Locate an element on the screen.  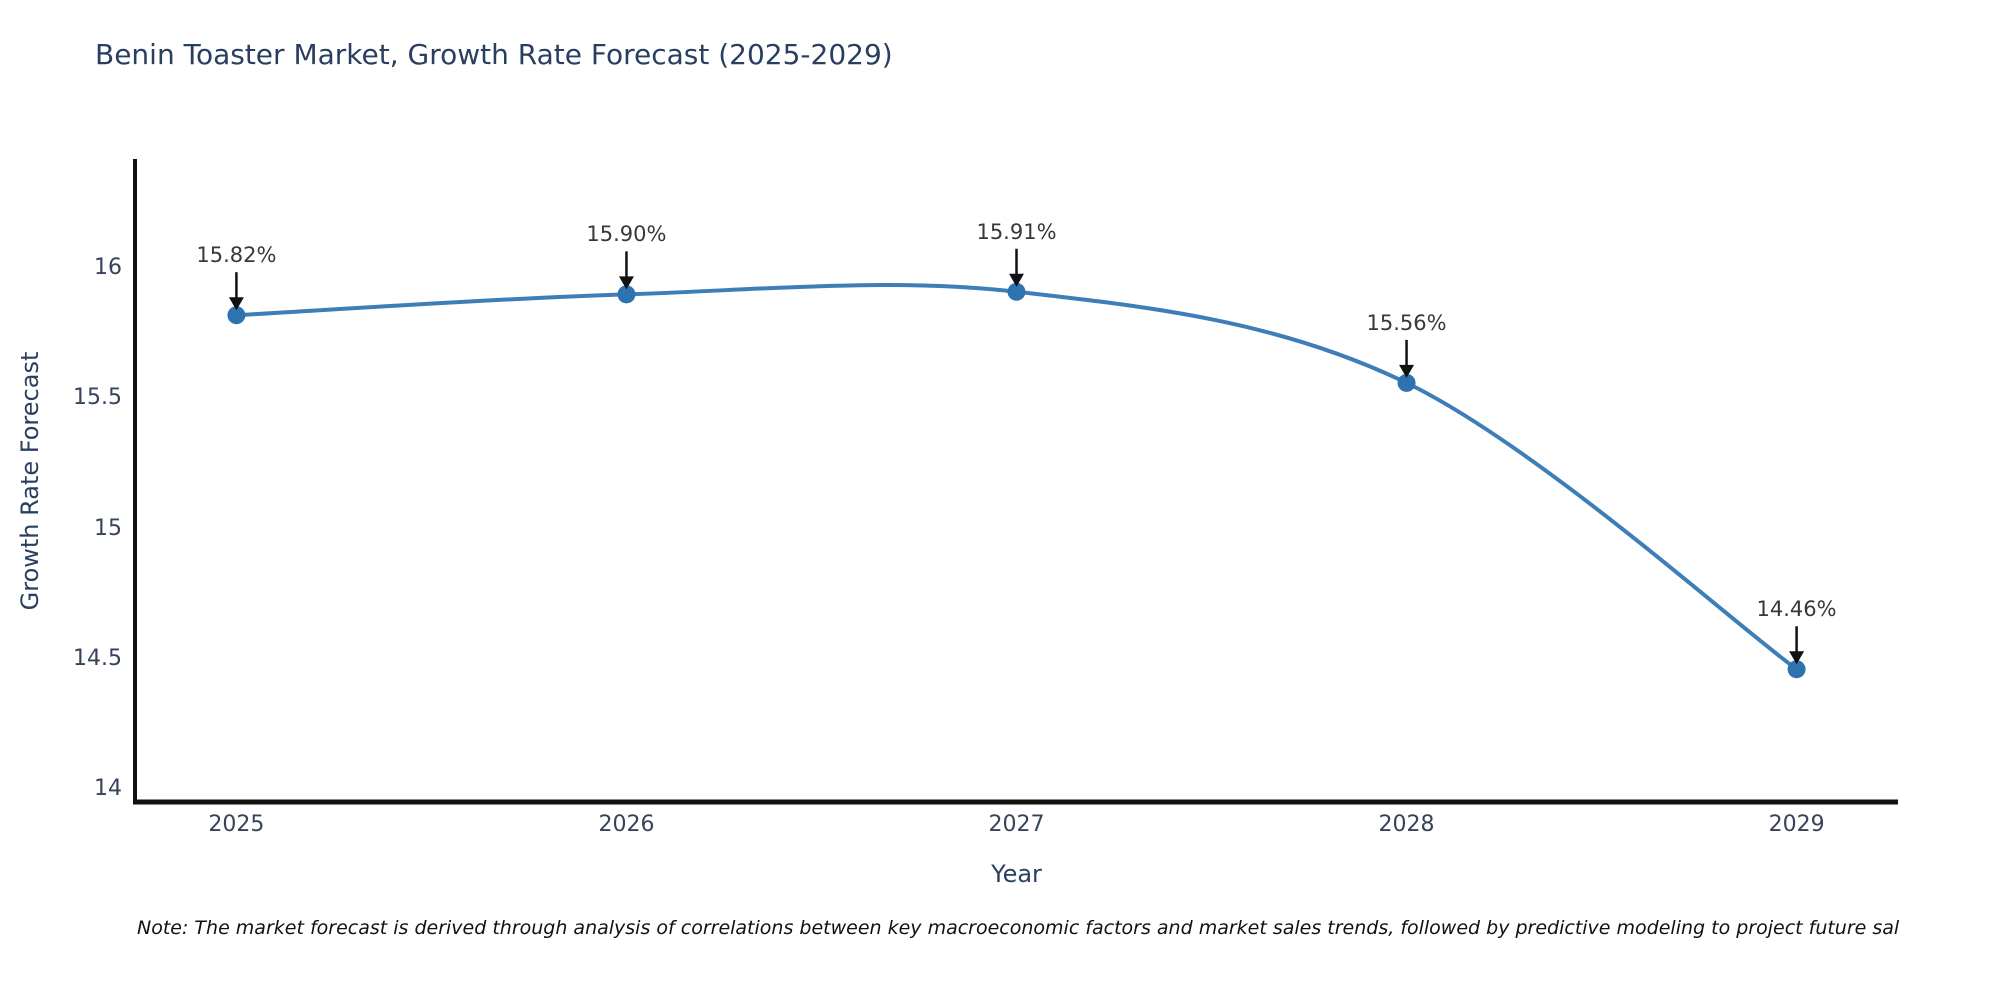
x-tick-label: 2026 is located at coordinates (626, 824).